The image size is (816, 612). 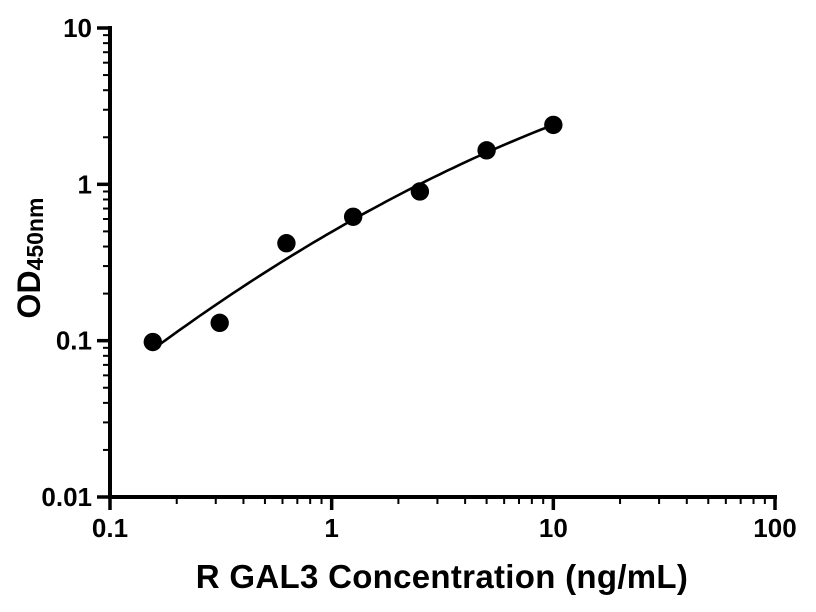 I want to click on y-axis-title-sub: 450nm, so click(x=35, y=234).